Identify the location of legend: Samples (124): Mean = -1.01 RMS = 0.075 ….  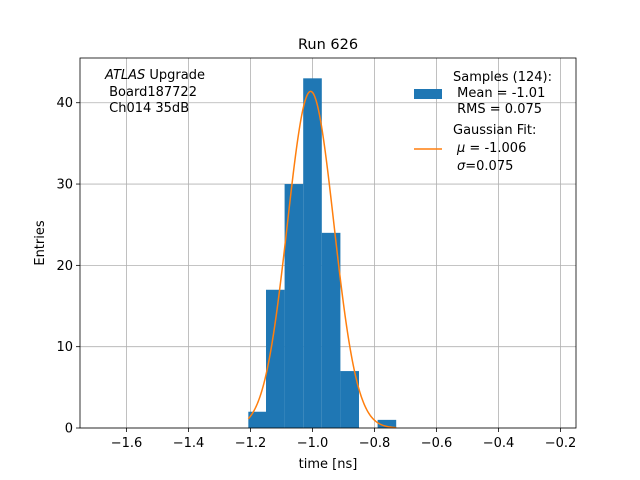
(483, 122).